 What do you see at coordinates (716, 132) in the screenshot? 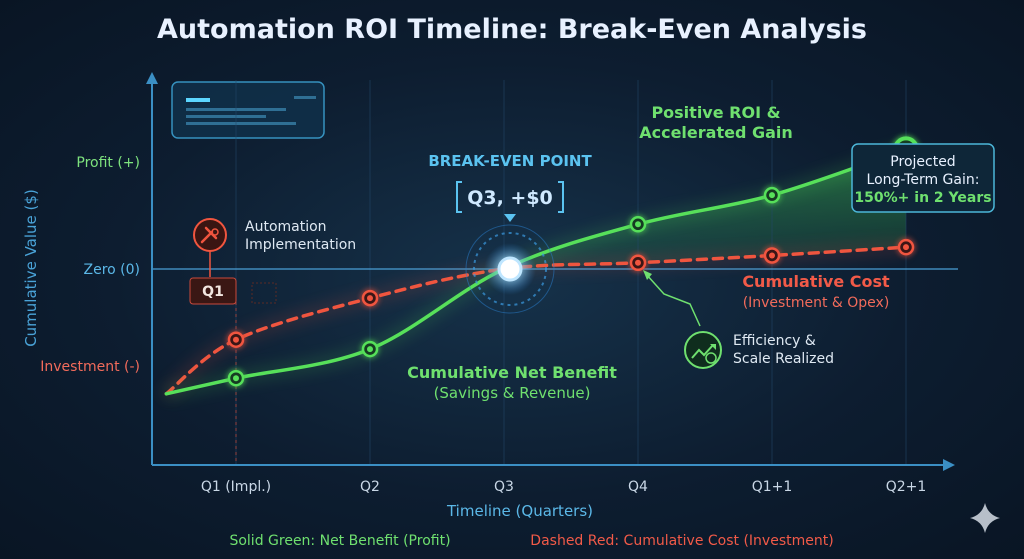
I see `positive-roi-label-2: Accelerated Gain` at bounding box center [716, 132].